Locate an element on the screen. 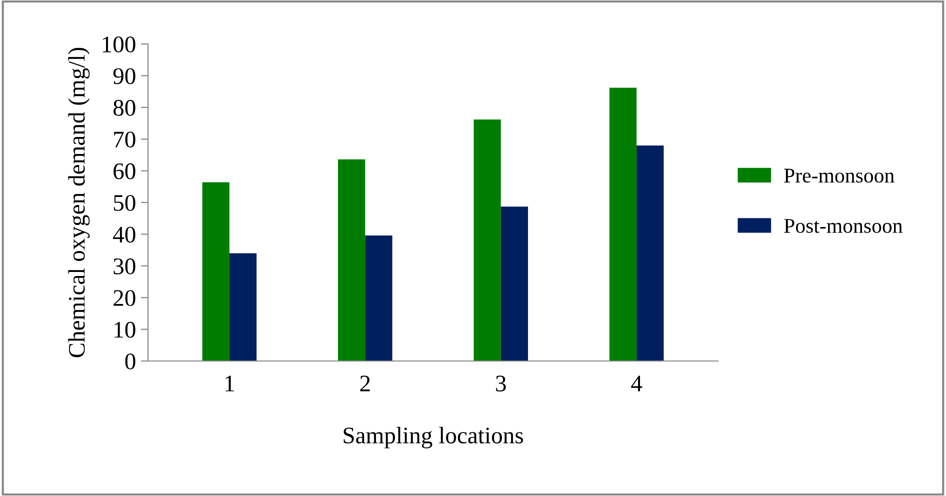  legend-label: Pre-monsoon is located at coordinates (839, 175).